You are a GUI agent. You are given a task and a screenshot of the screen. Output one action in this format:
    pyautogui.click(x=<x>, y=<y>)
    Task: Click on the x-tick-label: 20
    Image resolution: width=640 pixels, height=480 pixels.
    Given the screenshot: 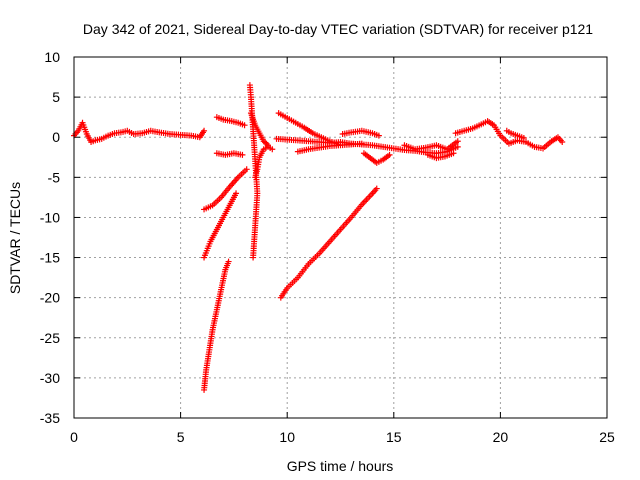 What is the action you would take?
    pyautogui.click(x=501, y=437)
    